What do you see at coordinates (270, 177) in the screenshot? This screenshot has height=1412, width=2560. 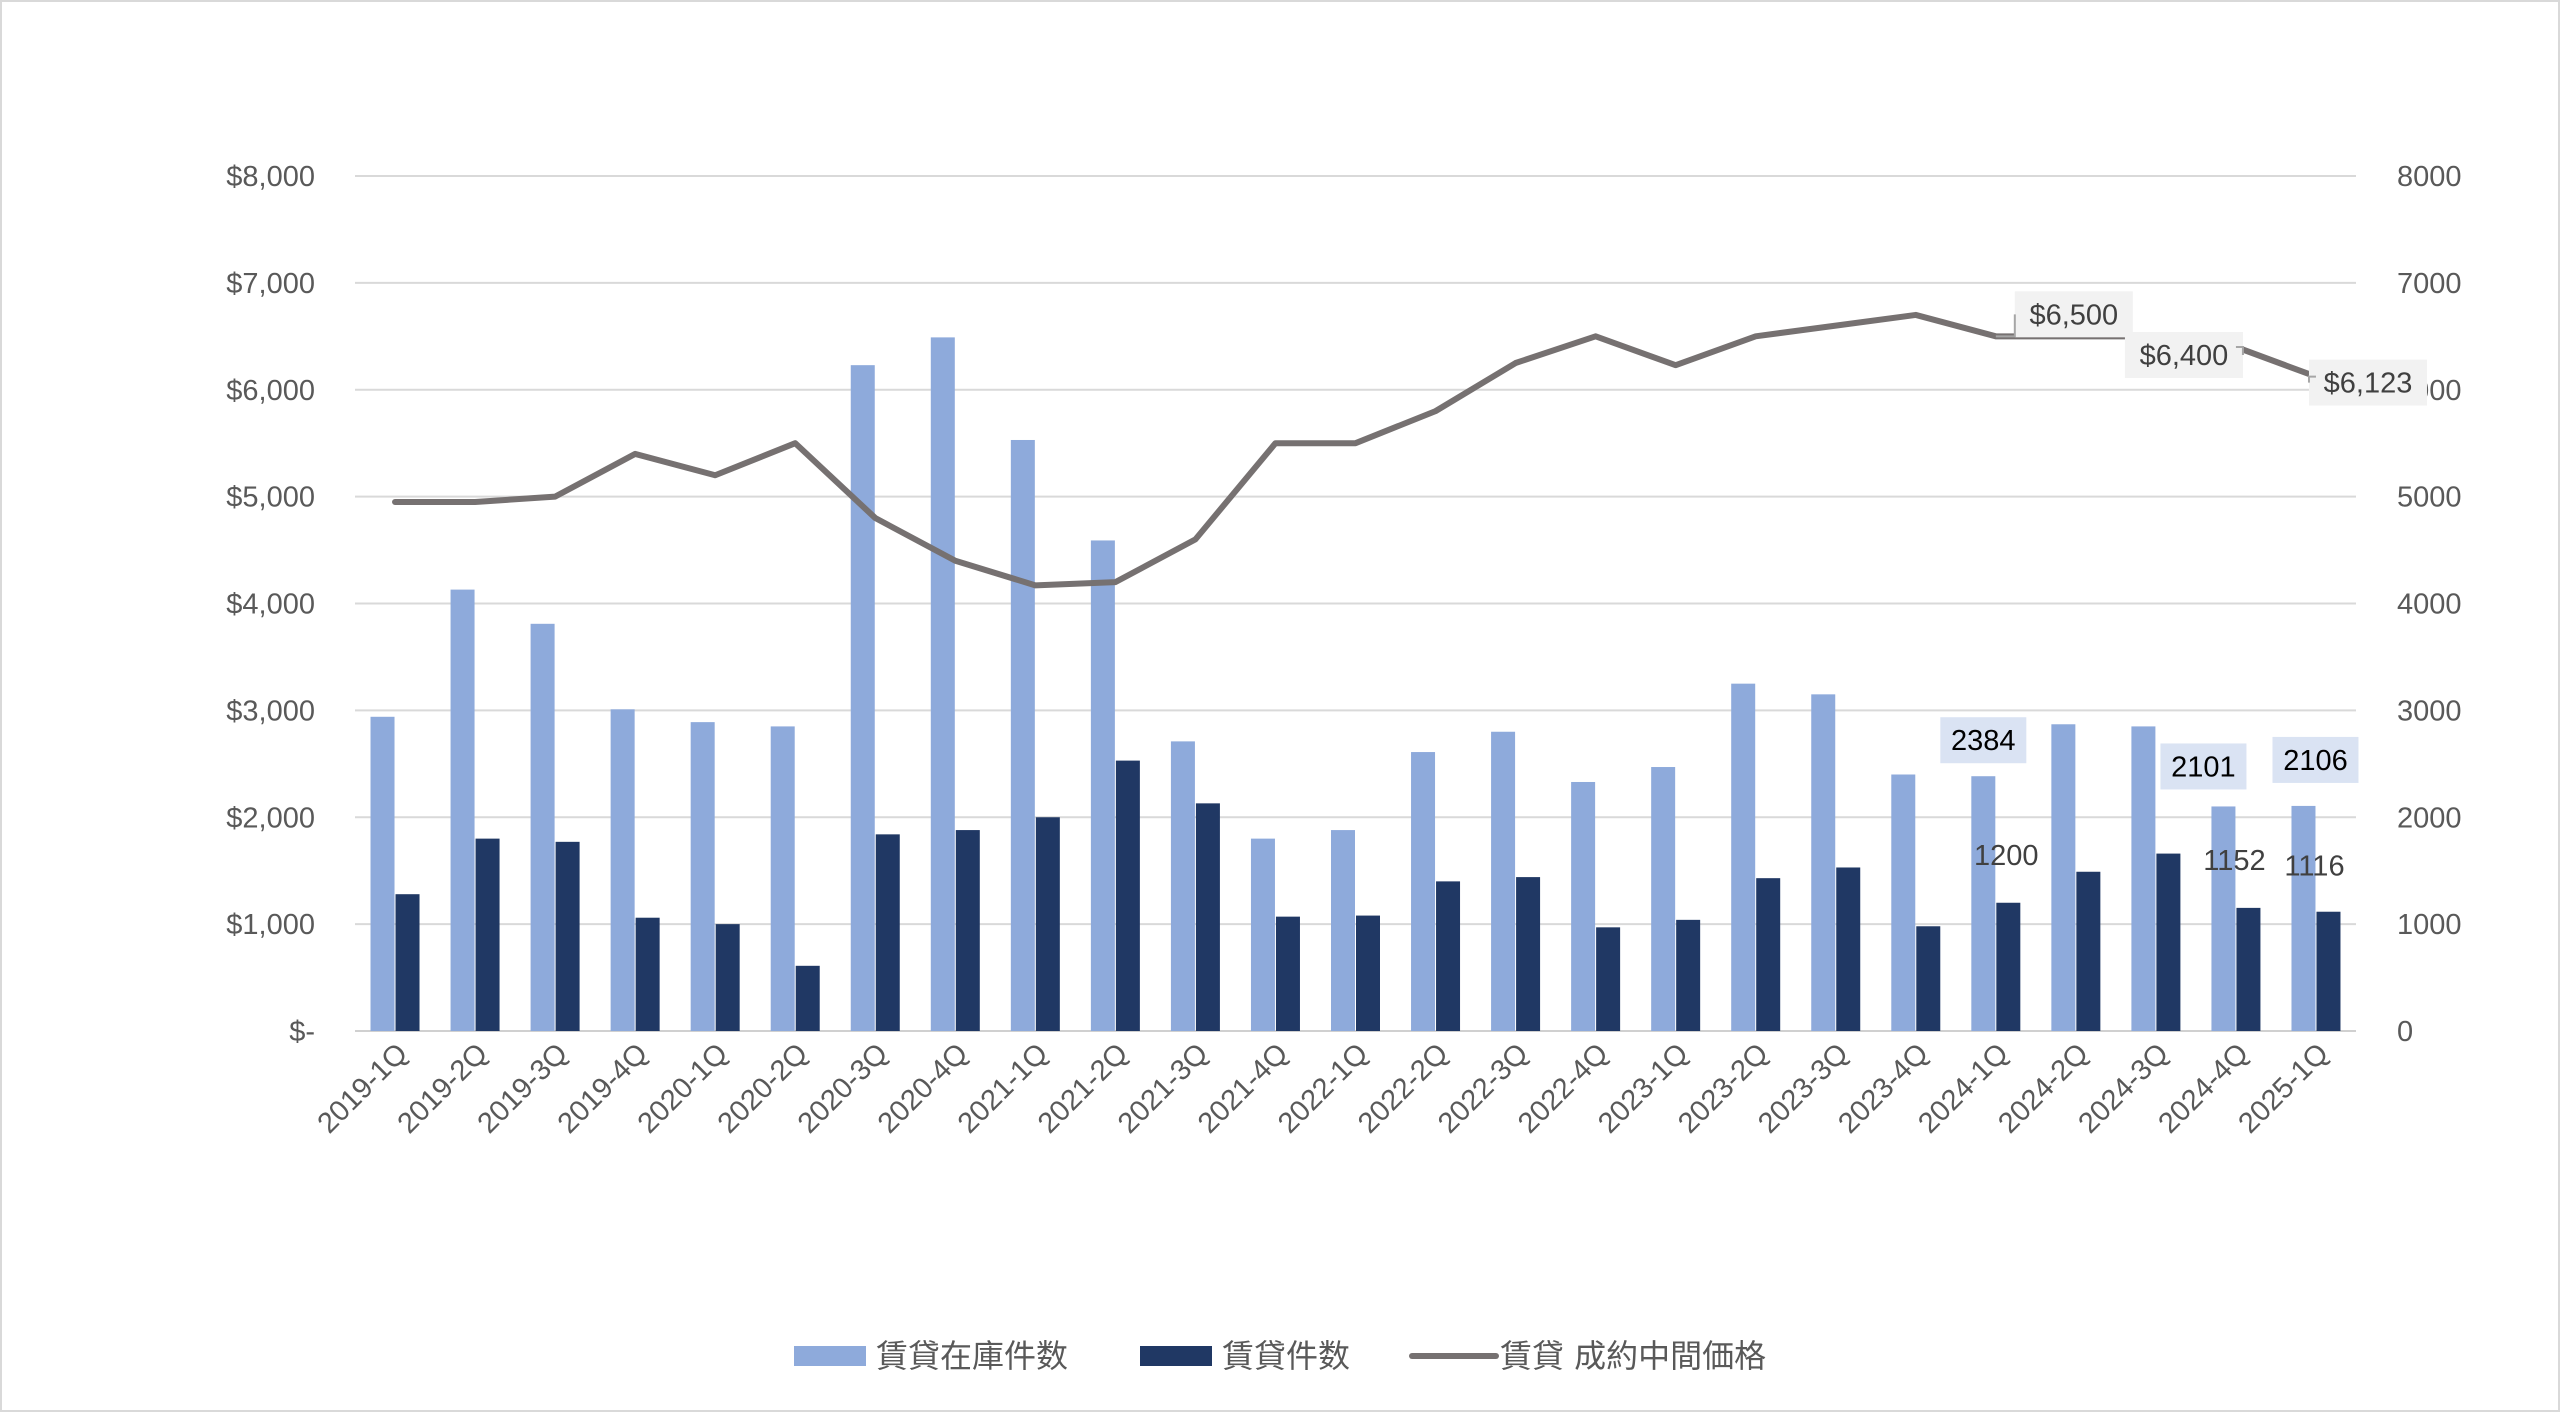 I see `left-tick-label: $8,000` at bounding box center [270, 177].